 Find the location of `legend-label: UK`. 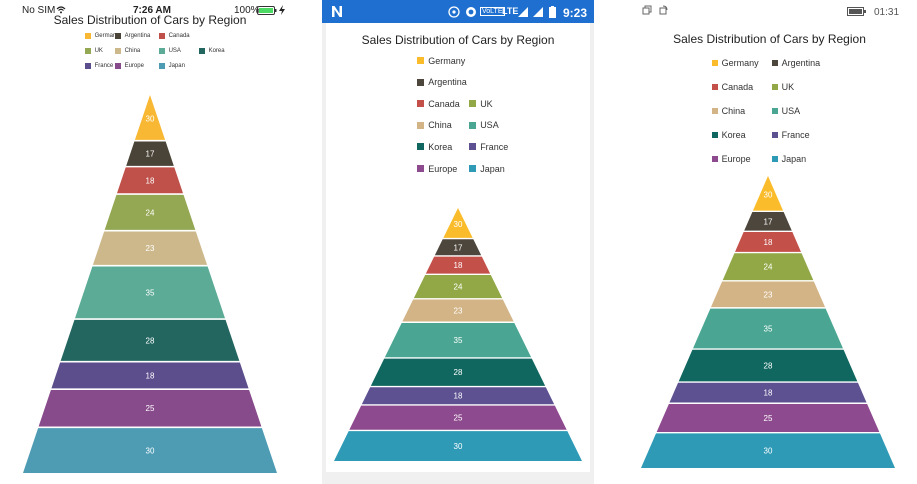

legend-label: UK is located at coordinates (98, 51).